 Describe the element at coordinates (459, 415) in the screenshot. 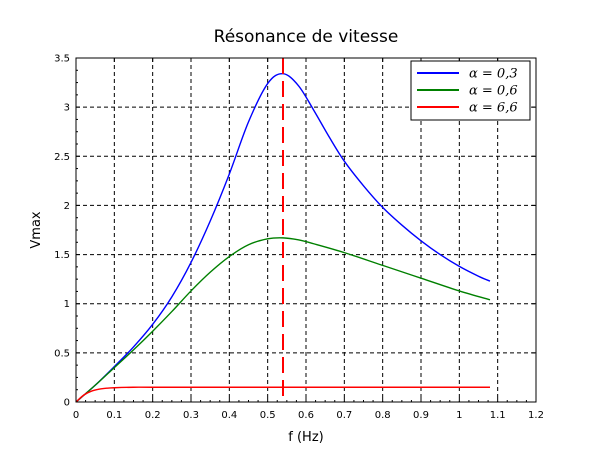

I see `x-tick-label: 1` at that location.